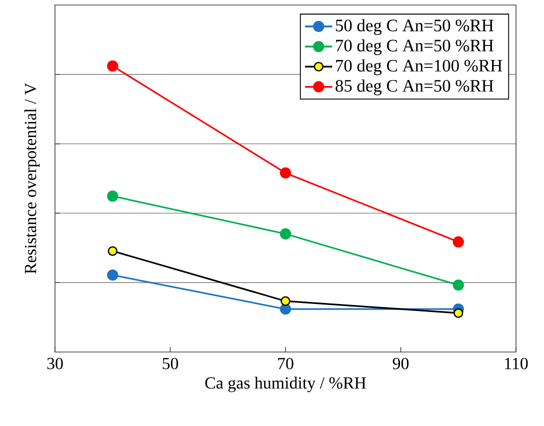  Describe the element at coordinates (415, 47) in the screenshot. I see `legend-label: 70 deg C An=50 %RH` at that location.